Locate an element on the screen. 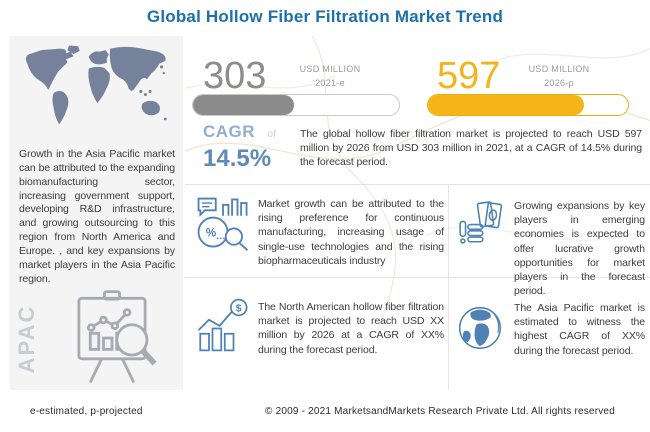  money-hand-icon is located at coordinates (482, 223).